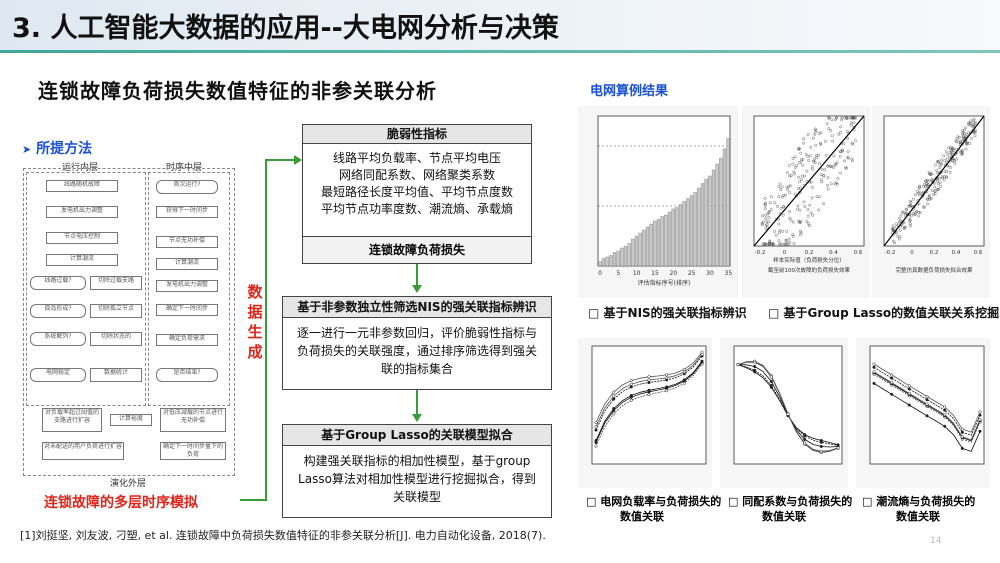 This screenshot has width=1000, height=563. What do you see at coordinates (64, 149) in the screenshot?
I see `premise-label-text: 所提方法` at bounding box center [64, 149].